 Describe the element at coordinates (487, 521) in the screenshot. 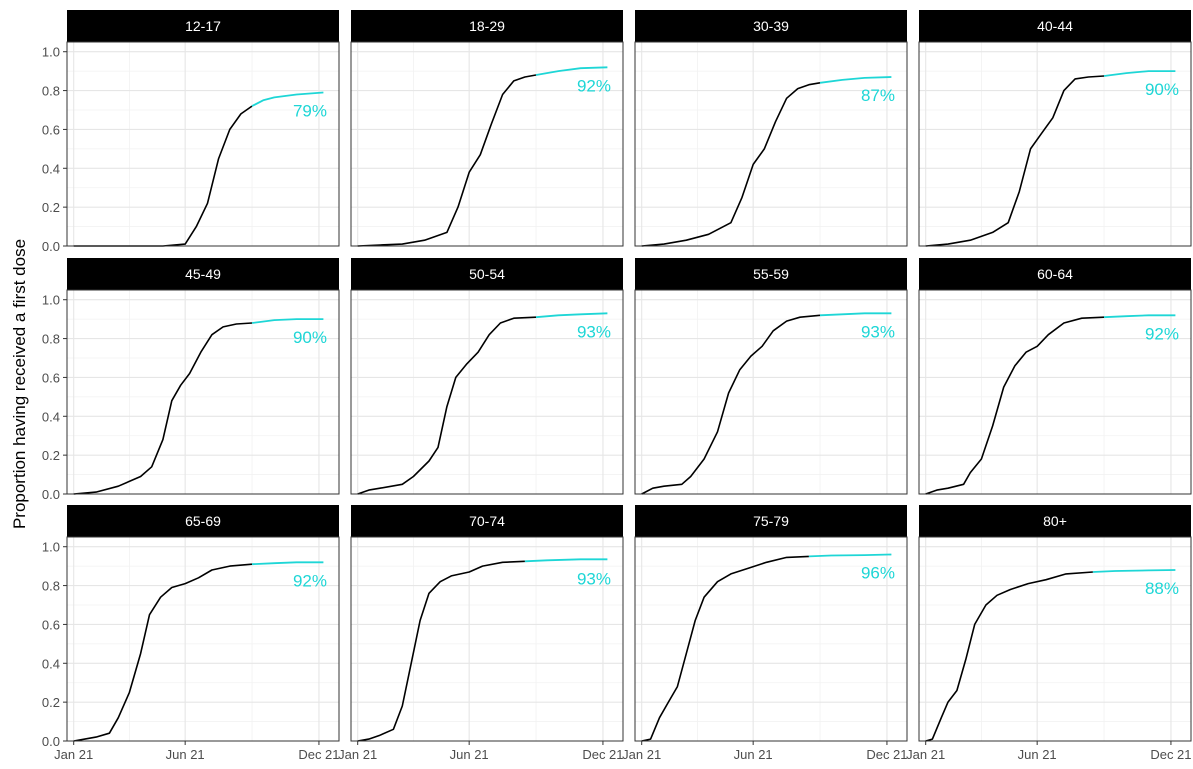

I see `panel-strip-label: 70-74` at that location.